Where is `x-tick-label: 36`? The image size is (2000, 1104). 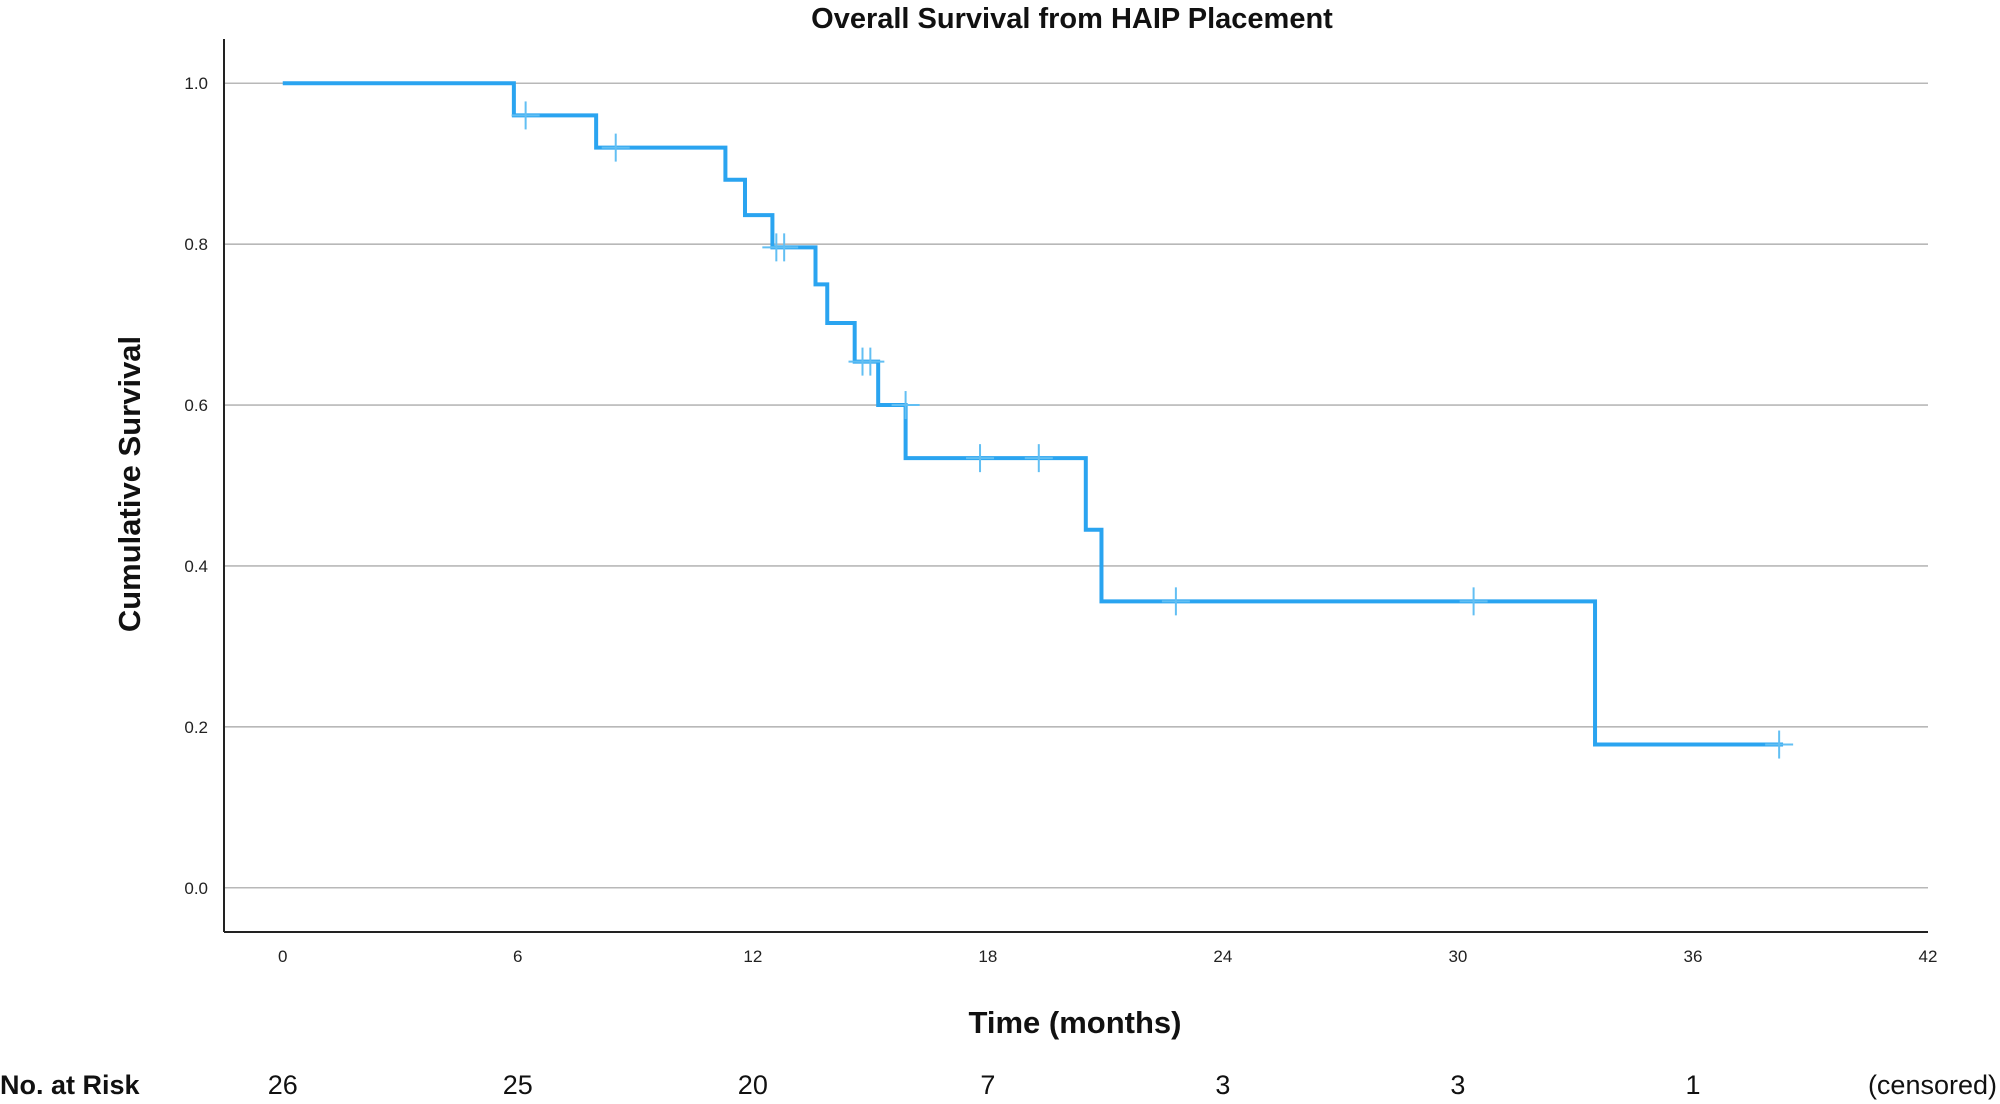
x-tick-label: 36 is located at coordinates (1693, 956).